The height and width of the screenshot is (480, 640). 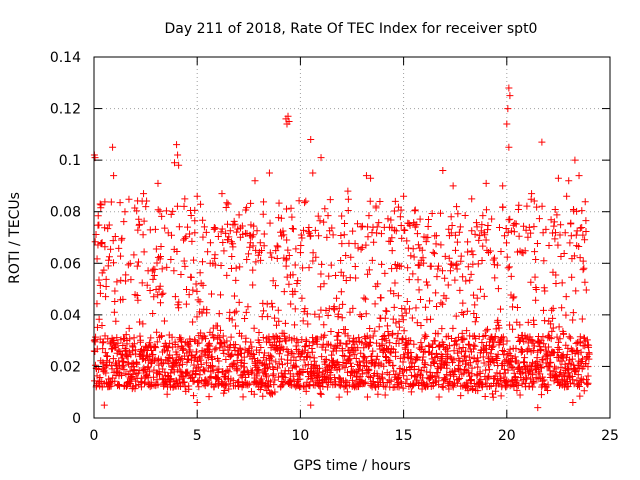 What do you see at coordinates (404, 436) in the screenshot?
I see `x-tick-label: 15` at bounding box center [404, 436].